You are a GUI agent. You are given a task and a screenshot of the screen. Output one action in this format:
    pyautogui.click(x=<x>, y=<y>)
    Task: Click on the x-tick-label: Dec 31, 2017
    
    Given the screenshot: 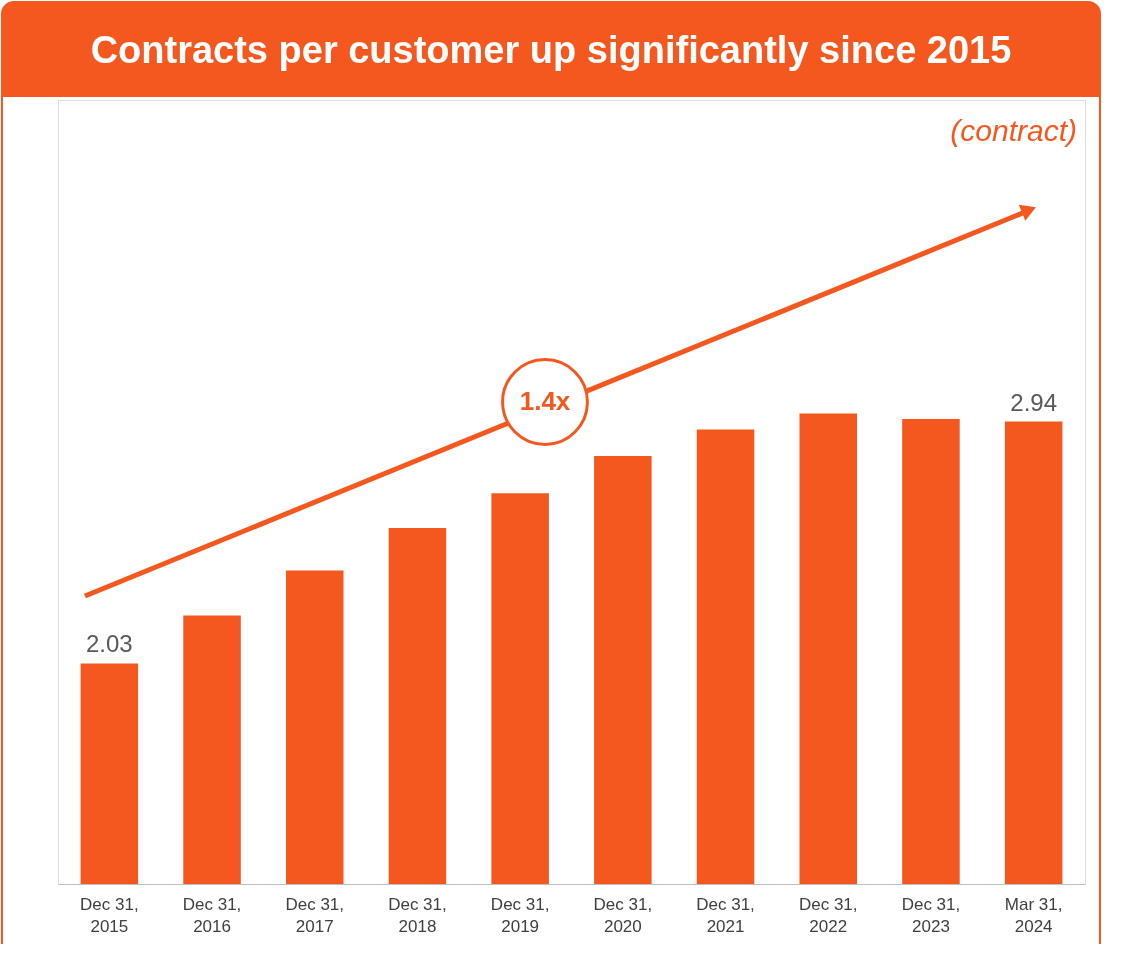 What is the action you would take?
    pyautogui.click(x=315, y=915)
    